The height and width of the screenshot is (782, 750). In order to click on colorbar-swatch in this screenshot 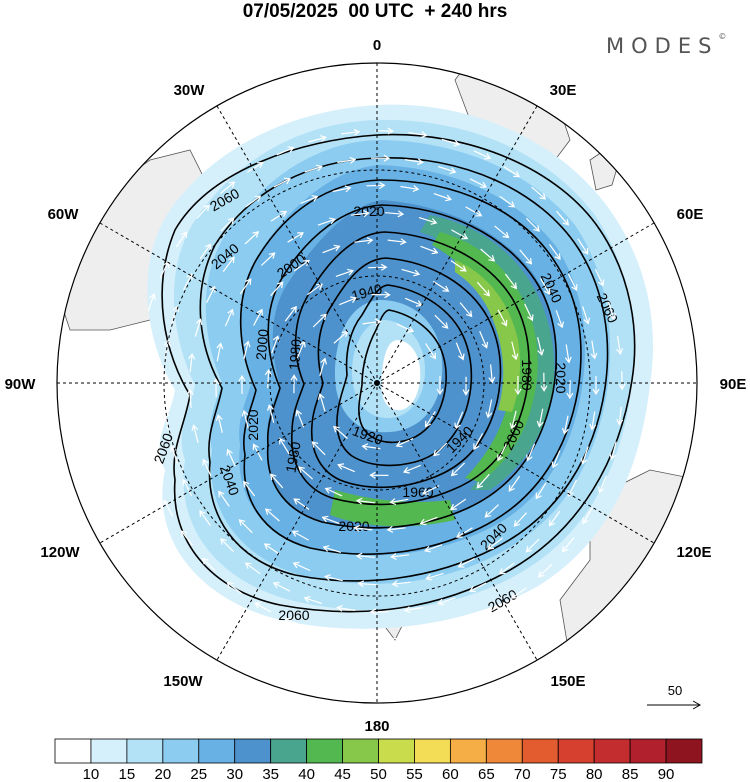, I will do `click(181, 751)`.